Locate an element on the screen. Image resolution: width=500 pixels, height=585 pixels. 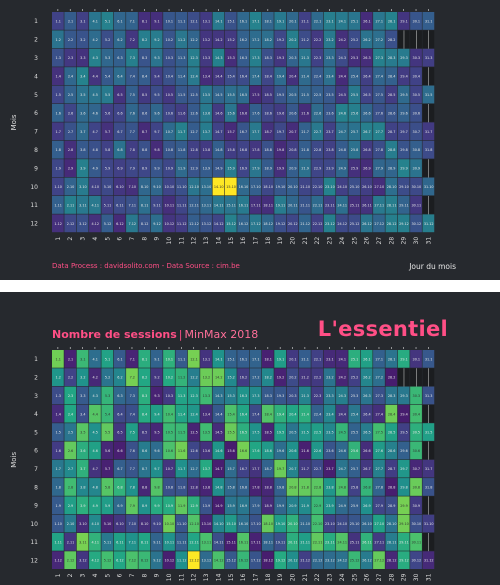
cell-label: 9.12 is located at coordinates (157, 224).